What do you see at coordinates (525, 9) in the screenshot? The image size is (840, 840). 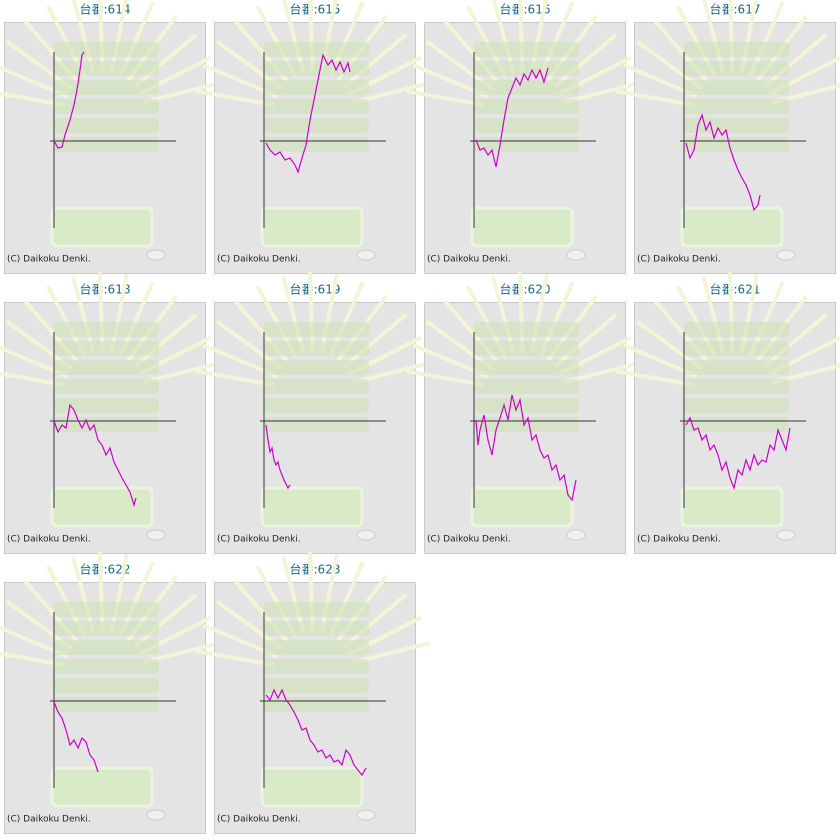 I see `chart-title: 台番:616` at bounding box center [525, 9].